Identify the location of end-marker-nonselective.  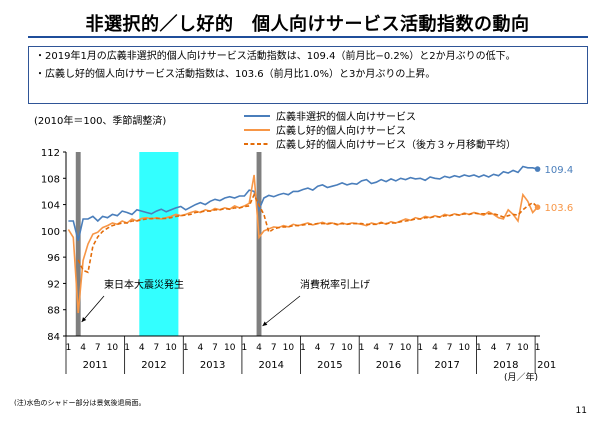
(537, 169).